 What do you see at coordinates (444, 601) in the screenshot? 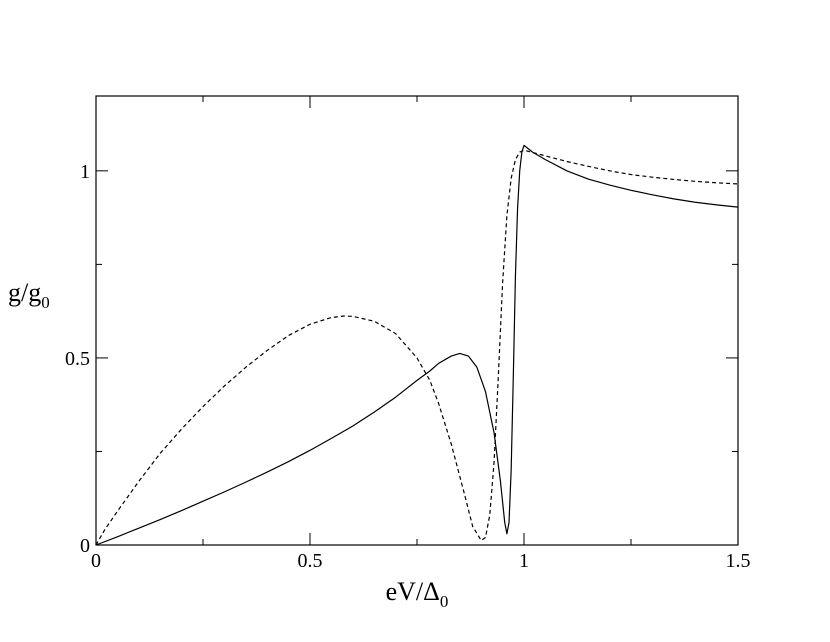
I see `x-axis-title-sub: 0` at bounding box center [444, 601].